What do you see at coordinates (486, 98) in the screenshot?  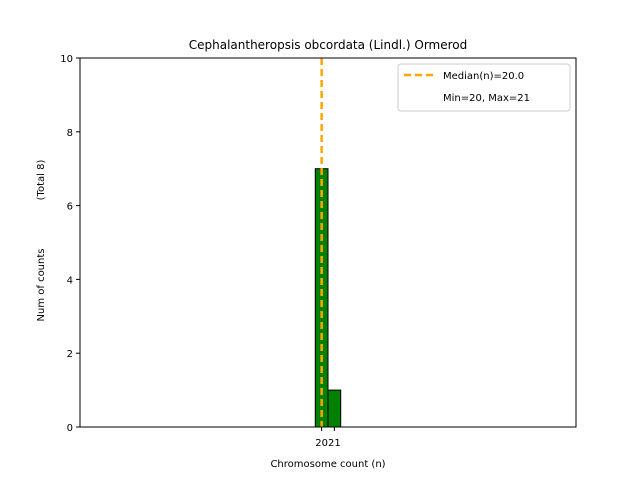 I see `legend-entry-minmax: Min=20, Max=21` at bounding box center [486, 98].